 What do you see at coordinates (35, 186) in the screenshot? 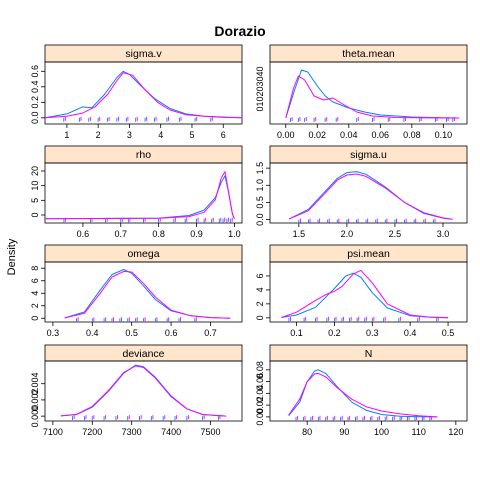
I see `y-tick-label: 10` at bounding box center [35, 186].